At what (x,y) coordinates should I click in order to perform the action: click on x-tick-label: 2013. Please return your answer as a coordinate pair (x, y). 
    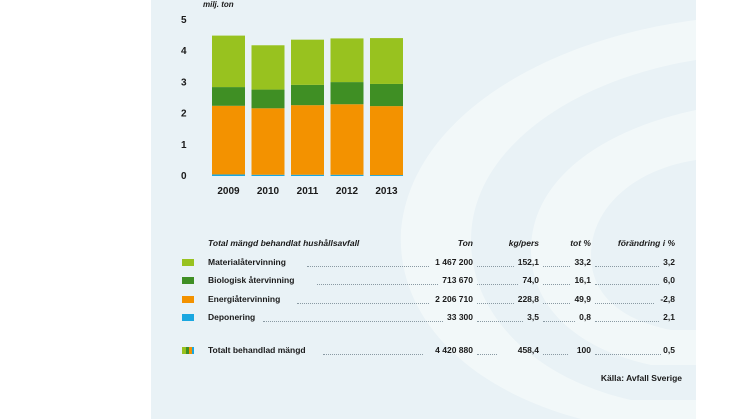
    Looking at the image, I should click on (386, 191).